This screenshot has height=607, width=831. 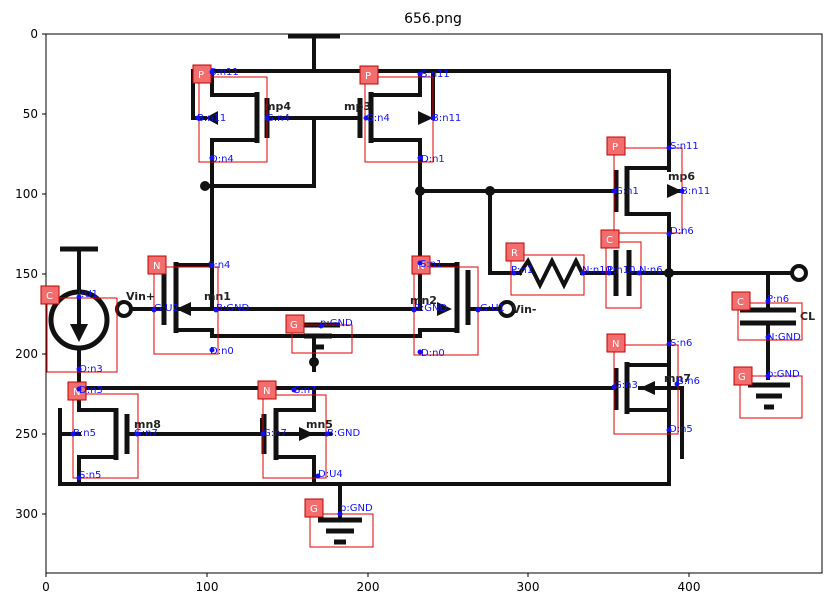 What do you see at coordinates (597, 270) in the screenshot?
I see `pin-label: N:n10` at bounding box center [597, 270].